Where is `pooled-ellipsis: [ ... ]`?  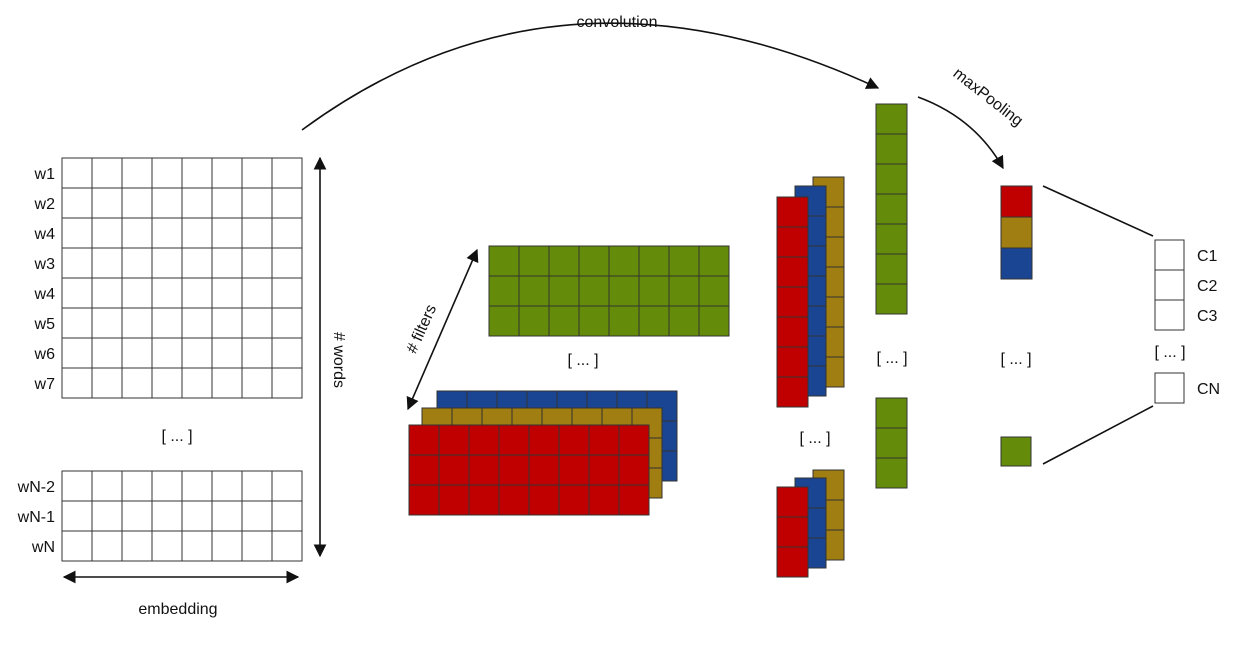
pooled-ellipsis: [ ... ] is located at coordinates (1015, 359).